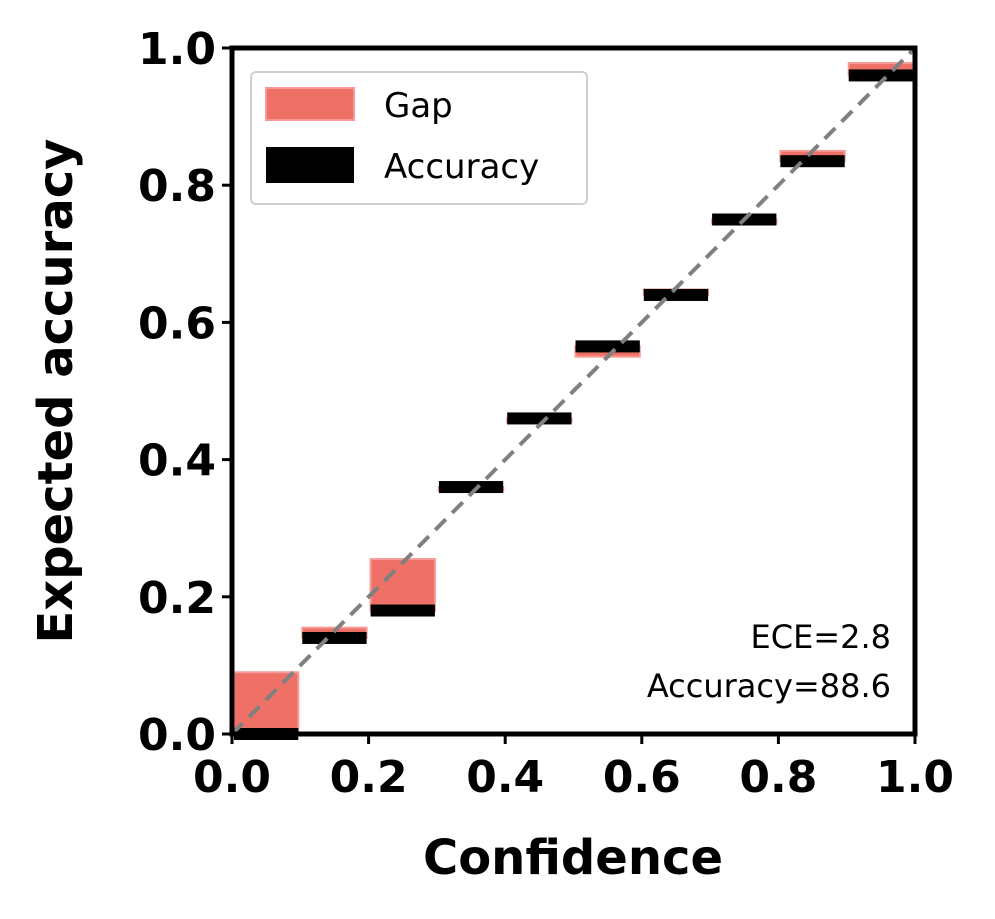  What do you see at coordinates (177, 735) in the screenshot?
I see `y-tick-label: 0.0` at bounding box center [177, 735].